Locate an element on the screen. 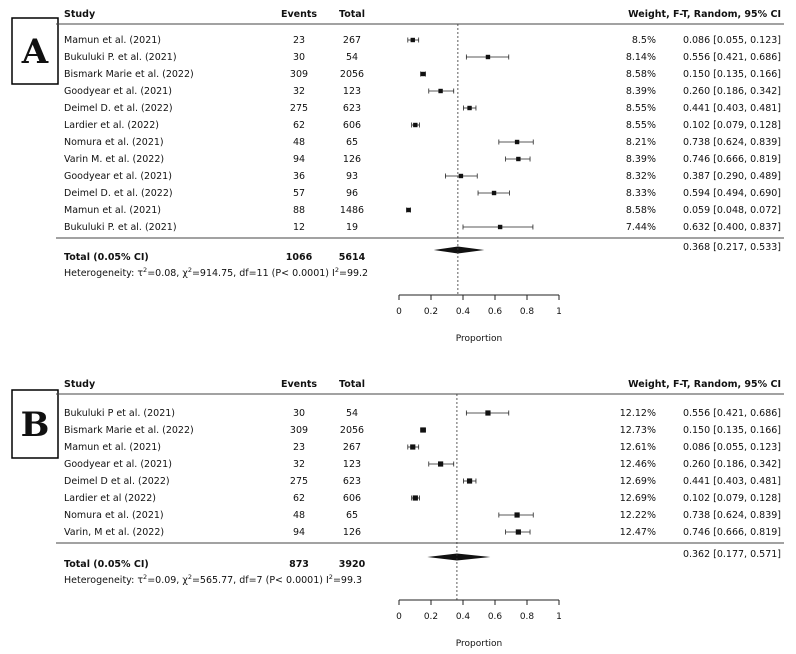 The width and height of the screenshot is (796, 654). study-weight: 12.73% is located at coordinates (638, 430).